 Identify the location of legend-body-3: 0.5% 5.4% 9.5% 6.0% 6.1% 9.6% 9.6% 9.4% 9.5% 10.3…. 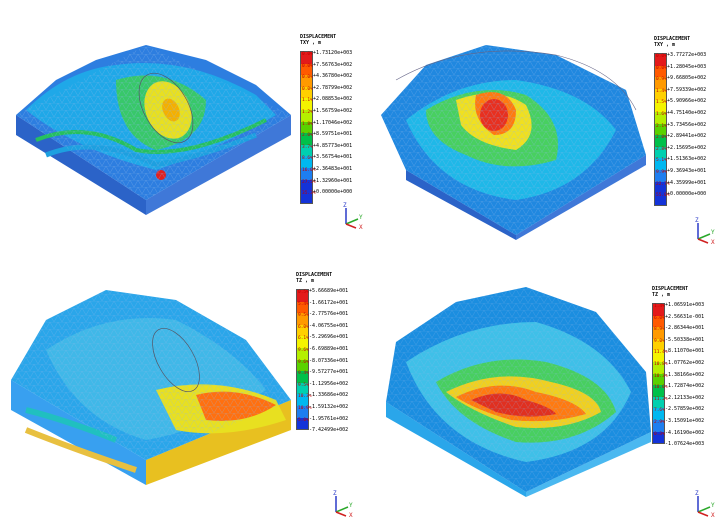
(331, 361).